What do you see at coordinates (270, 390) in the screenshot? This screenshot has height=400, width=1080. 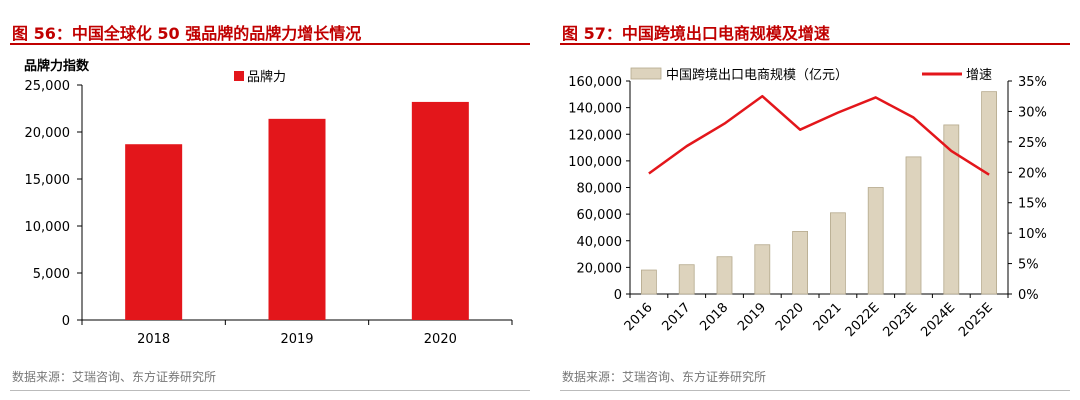 I see `left-bottom-rule` at bounding box center [270, 390].